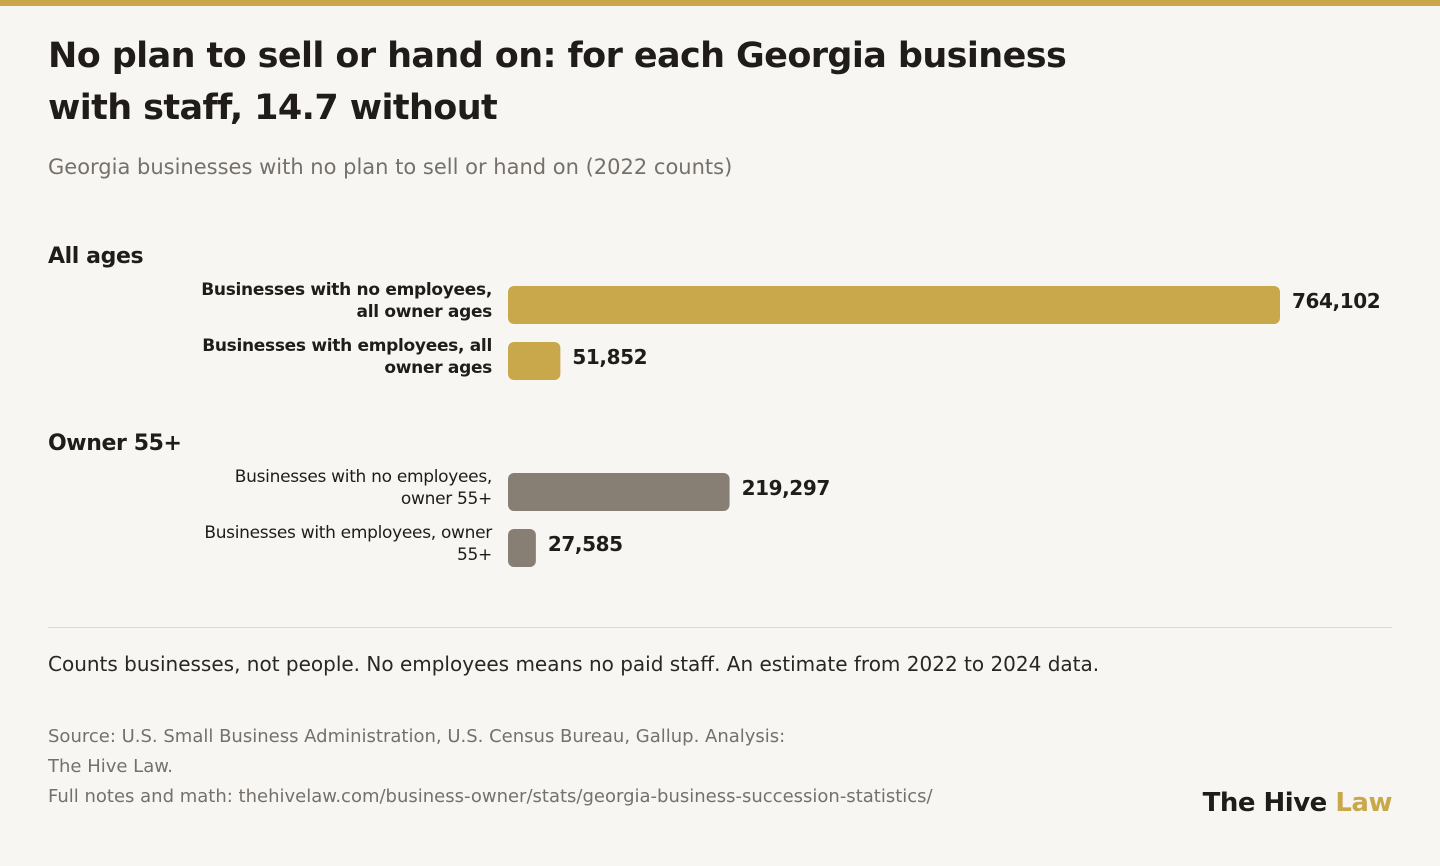  What do you see at coordinates (438, 368) in the screenshot?
I see `bar-category-label: owner ages` at bounding box center [438, 368].